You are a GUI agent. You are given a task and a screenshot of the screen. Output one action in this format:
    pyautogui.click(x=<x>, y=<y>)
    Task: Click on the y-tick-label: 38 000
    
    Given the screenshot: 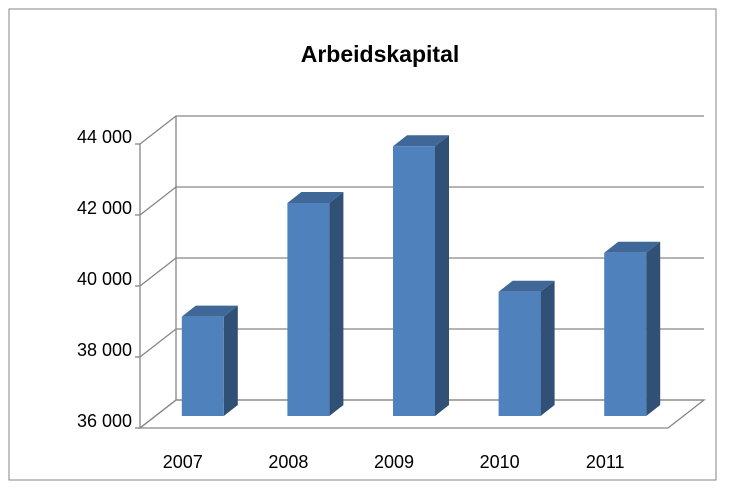 What is the action you would take?
    pyautogui.click(x=104, y=350)
    